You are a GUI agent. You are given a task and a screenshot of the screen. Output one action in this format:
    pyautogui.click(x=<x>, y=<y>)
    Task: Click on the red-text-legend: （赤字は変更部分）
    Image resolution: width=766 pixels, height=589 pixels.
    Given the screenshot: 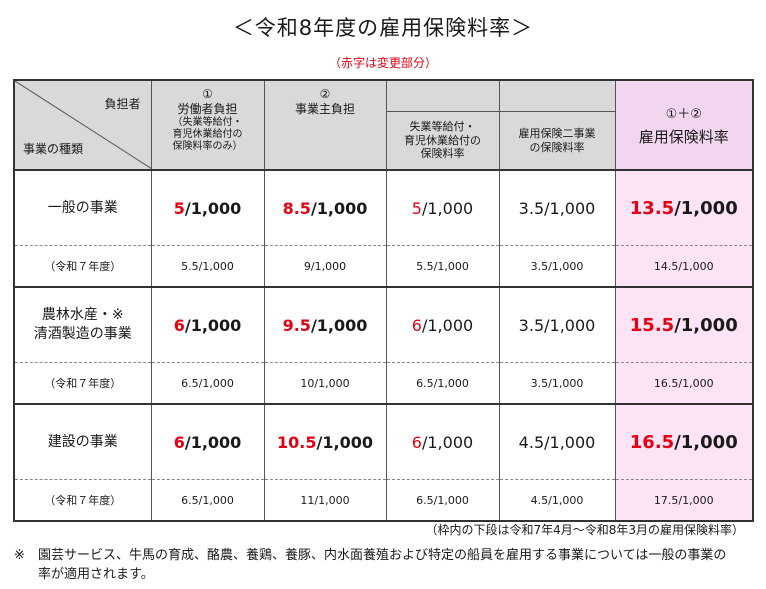 What is the action you would take?
    pyautogui.click(x=382, y=63)
    